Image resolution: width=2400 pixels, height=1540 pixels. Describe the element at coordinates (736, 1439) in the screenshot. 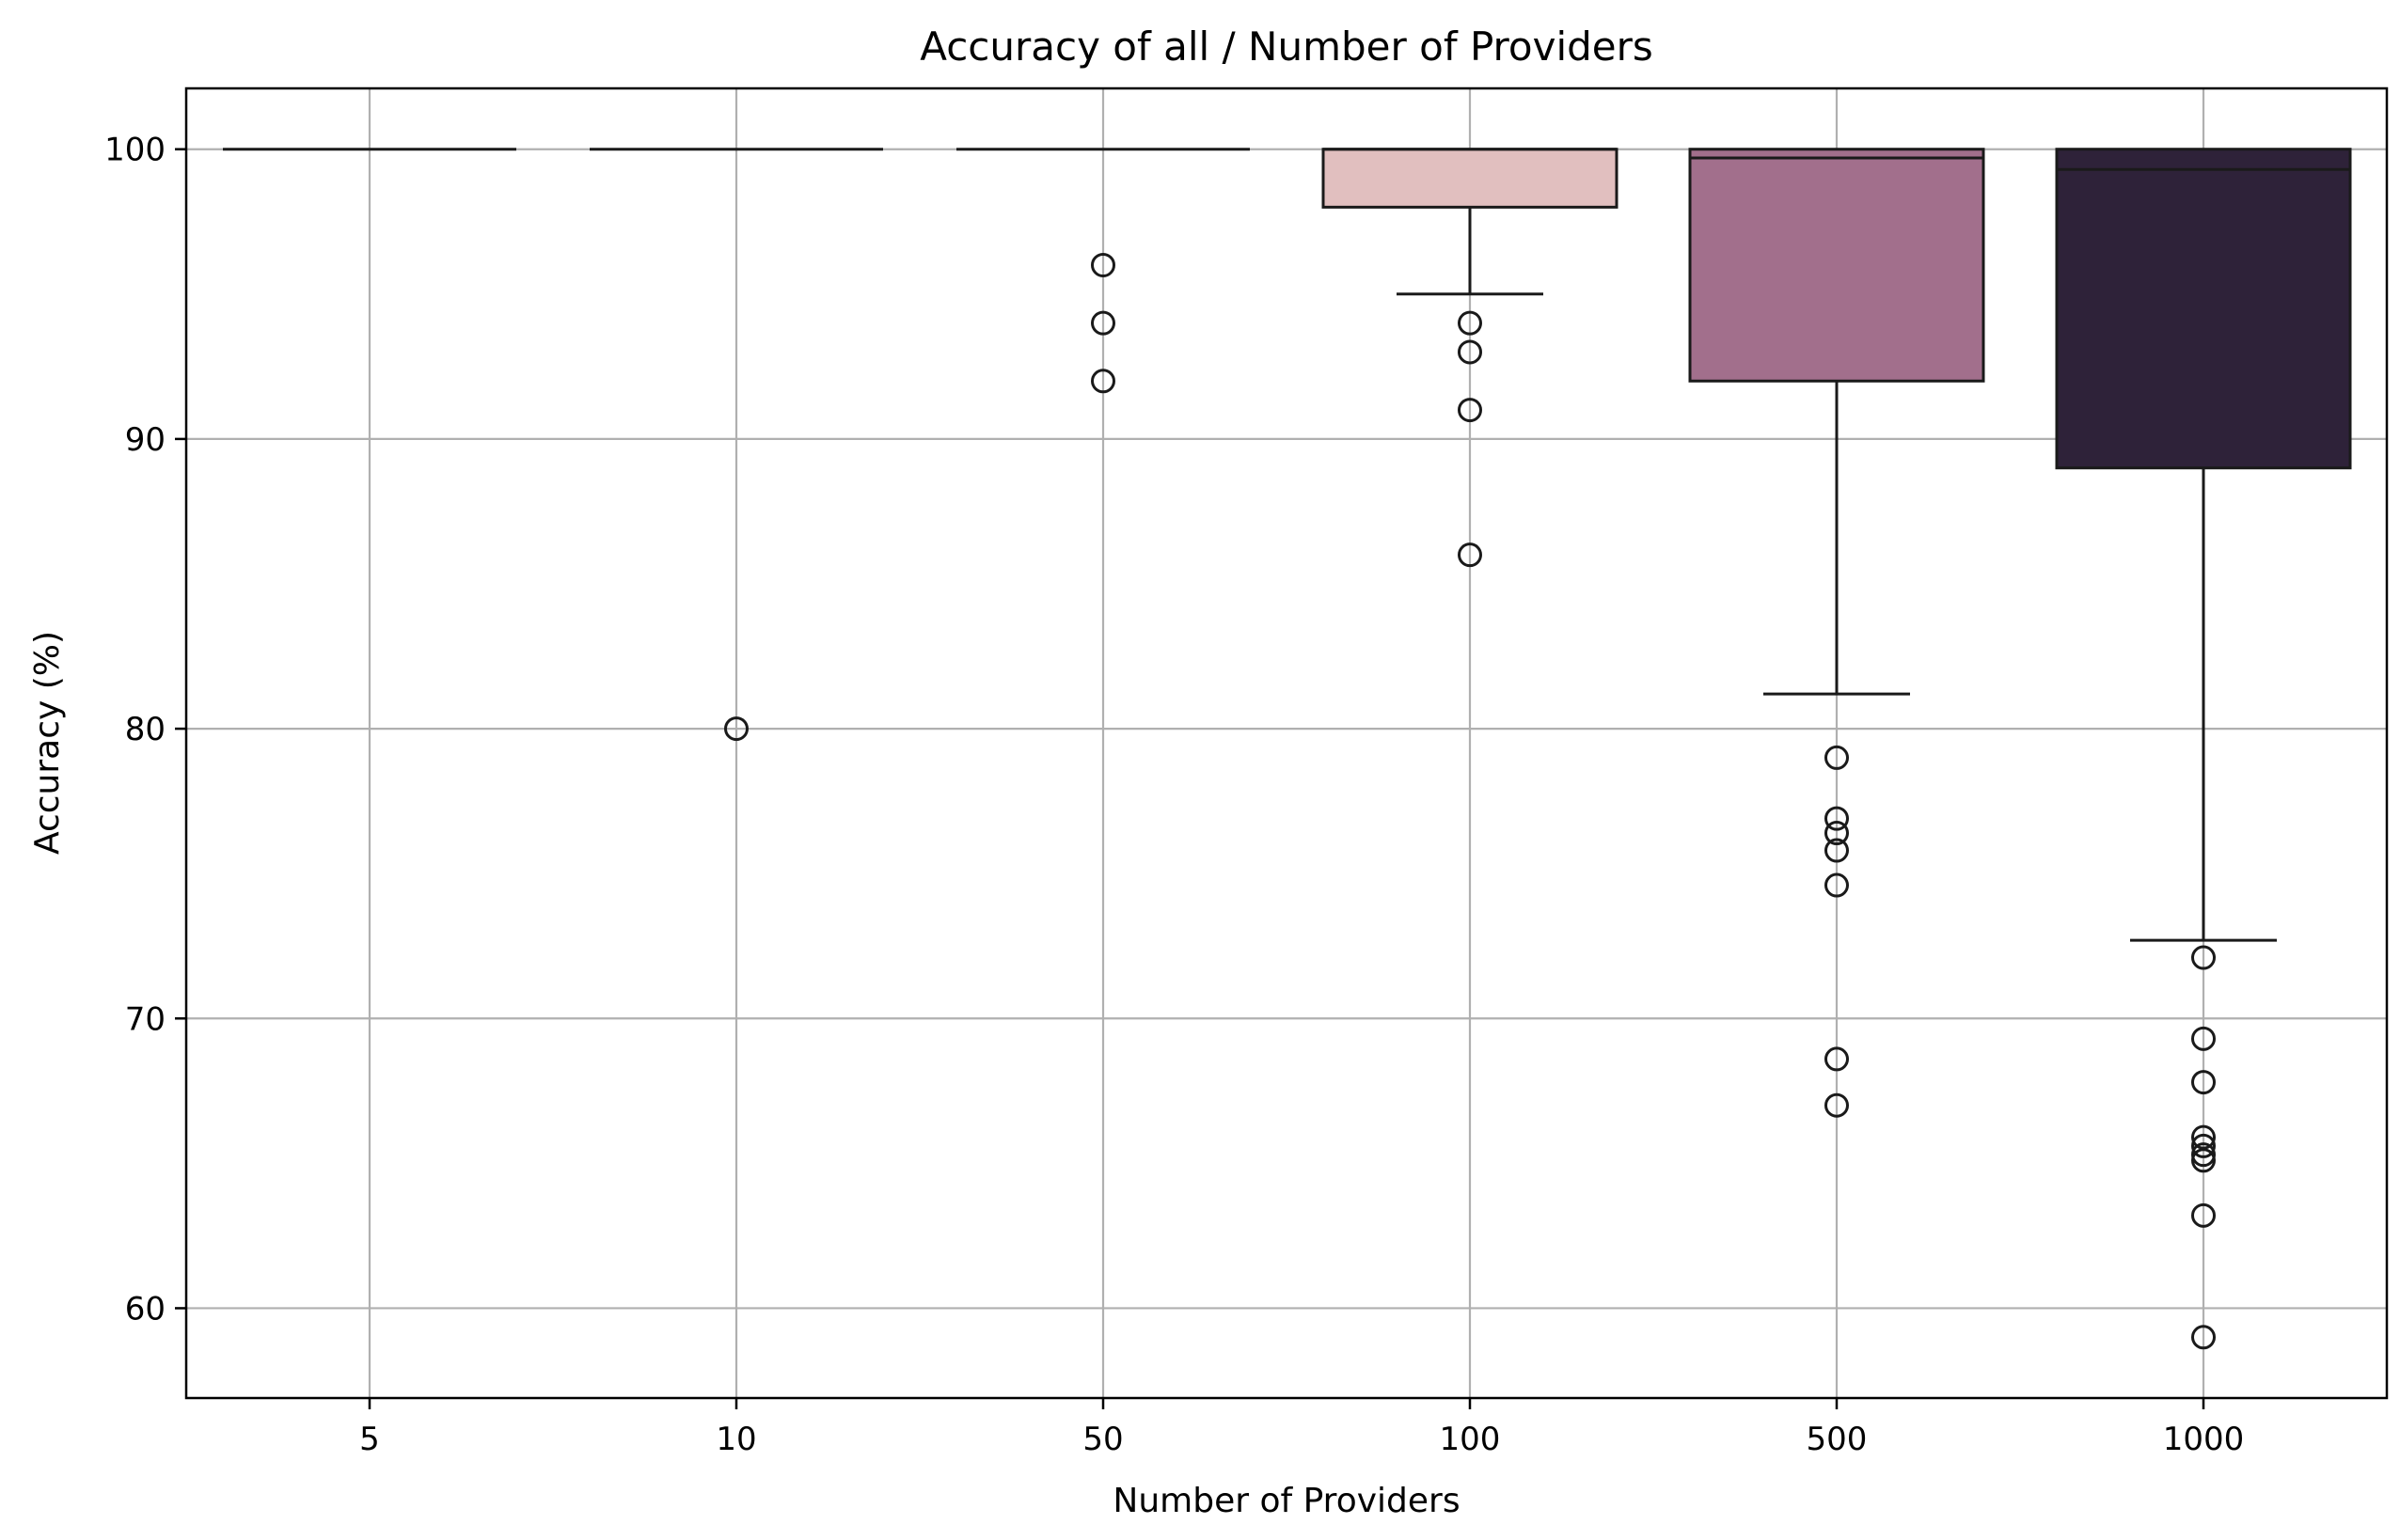

I see `x-tick-label: 10` at that location.